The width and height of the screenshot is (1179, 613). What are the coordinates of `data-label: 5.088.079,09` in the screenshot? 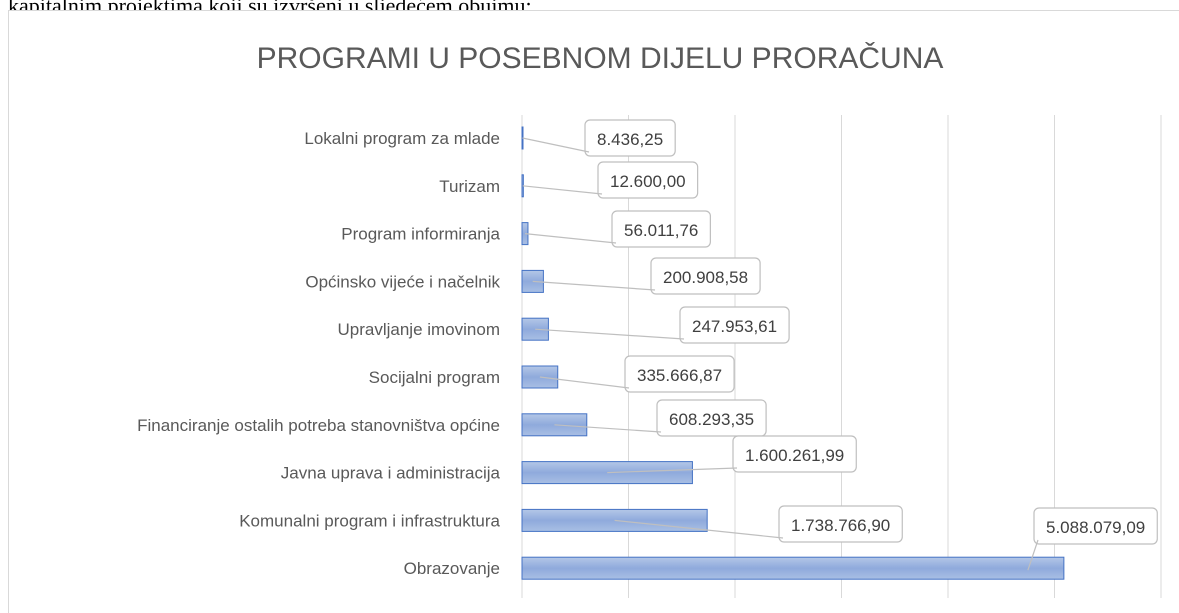 It's located at (1095, 527).